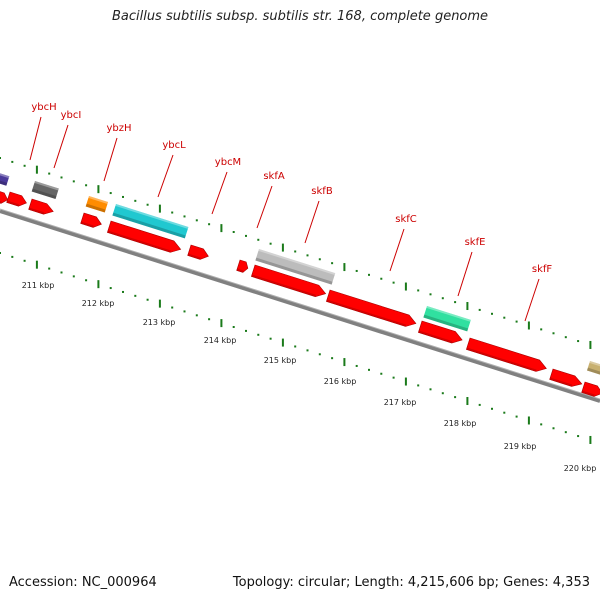 The height and width of the screenshot is (600, 600). Describe the element at coordinates (38, 285) in the screenshot. I see `scale-label: 211 kbp` at that location.